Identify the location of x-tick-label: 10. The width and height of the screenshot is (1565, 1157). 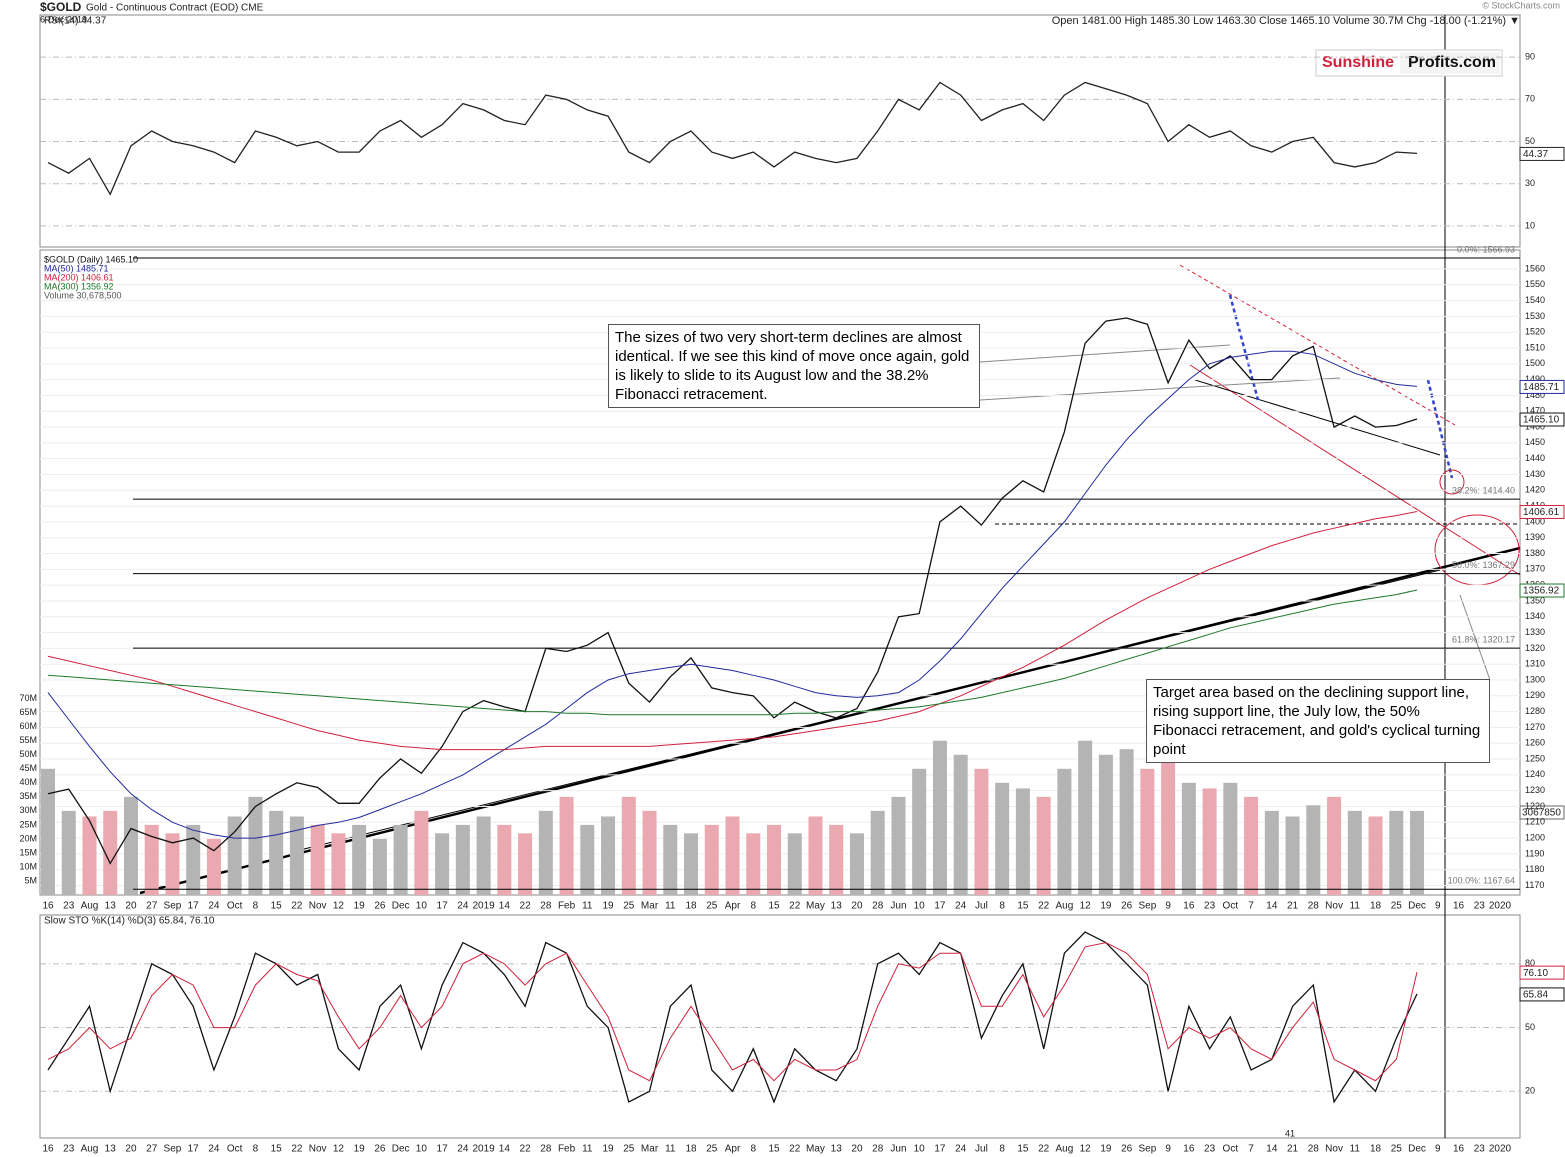
(422, 906).